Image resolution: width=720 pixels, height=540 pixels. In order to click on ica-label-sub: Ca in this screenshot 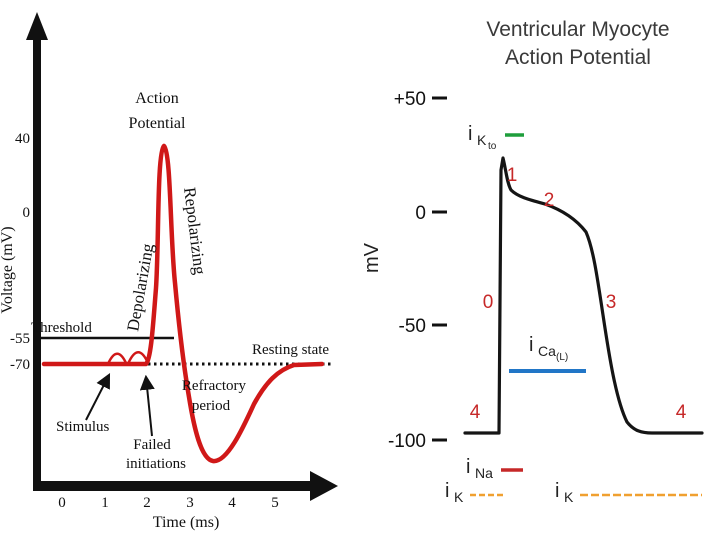, I will do `click(547, 351)`.